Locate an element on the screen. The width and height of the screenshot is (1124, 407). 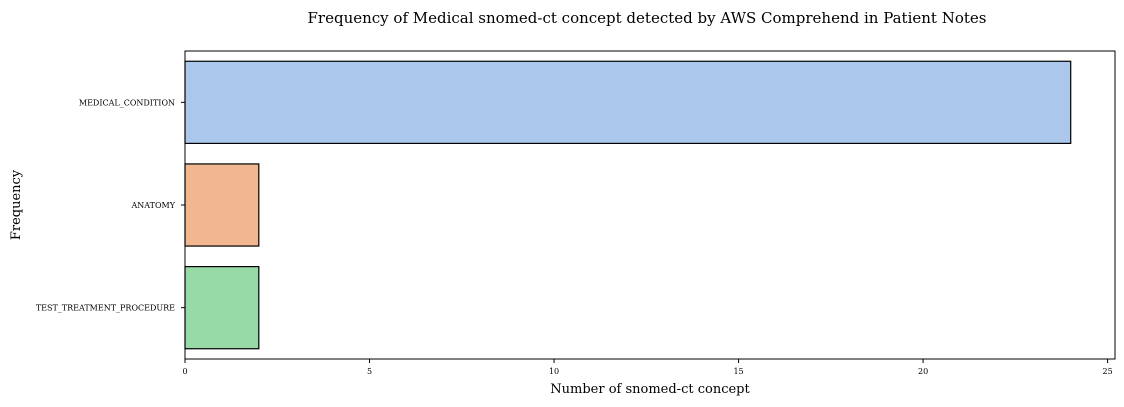
x-tick-label: 15 is located at coordinates (738, 371).